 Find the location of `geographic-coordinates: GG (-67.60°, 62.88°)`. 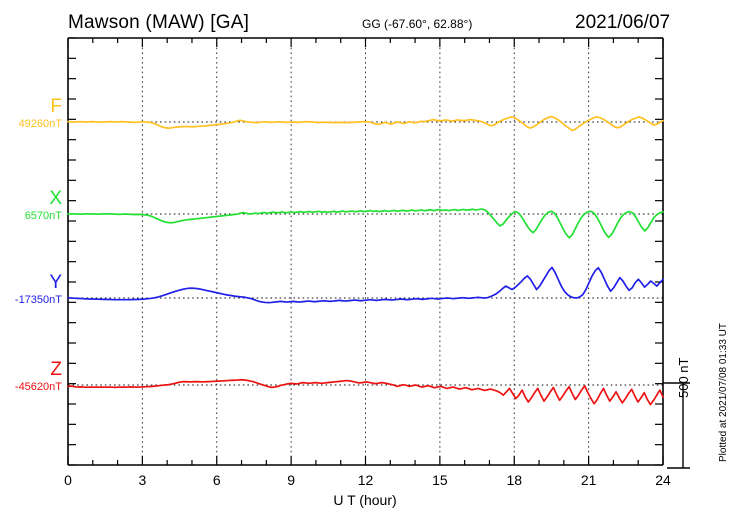

geographic-coordinates: GG (-67.60°, 62.88°) is located at coordinates (417, 24).